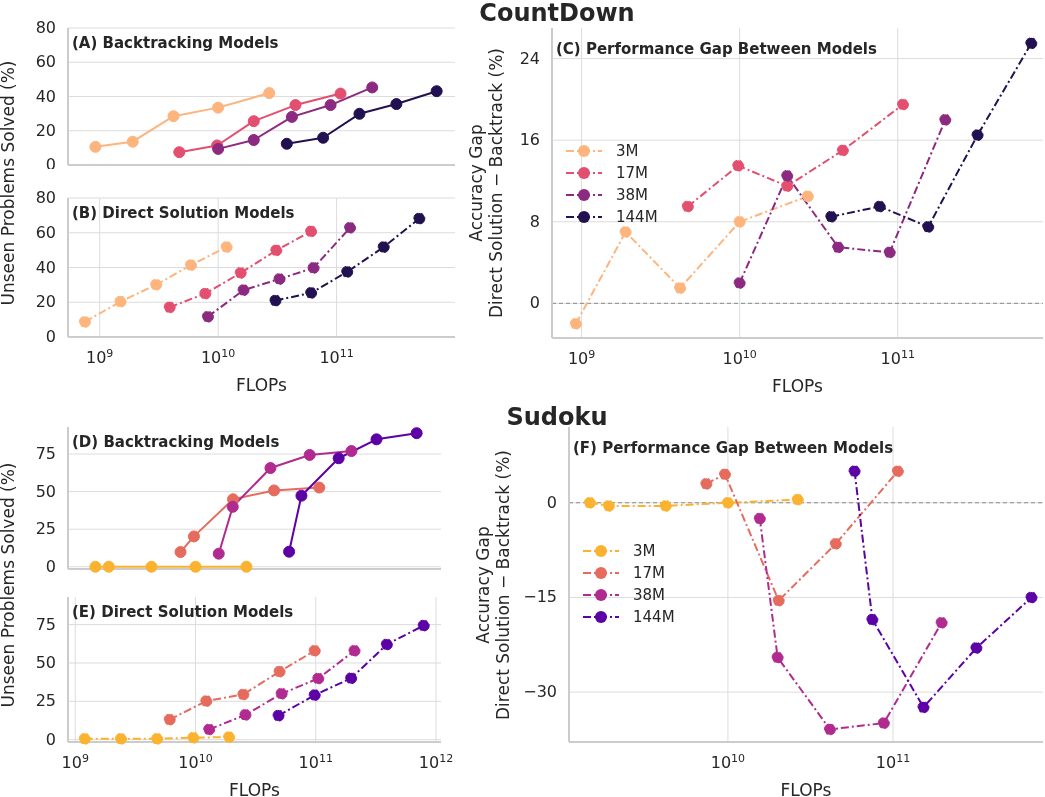 This screenshot has width=1045, height=797. What do you see at coordinates (183, 612) in the screenshot?
I see `chart-title: (E) Direct Solution Models` at bounding box center [183, 612].